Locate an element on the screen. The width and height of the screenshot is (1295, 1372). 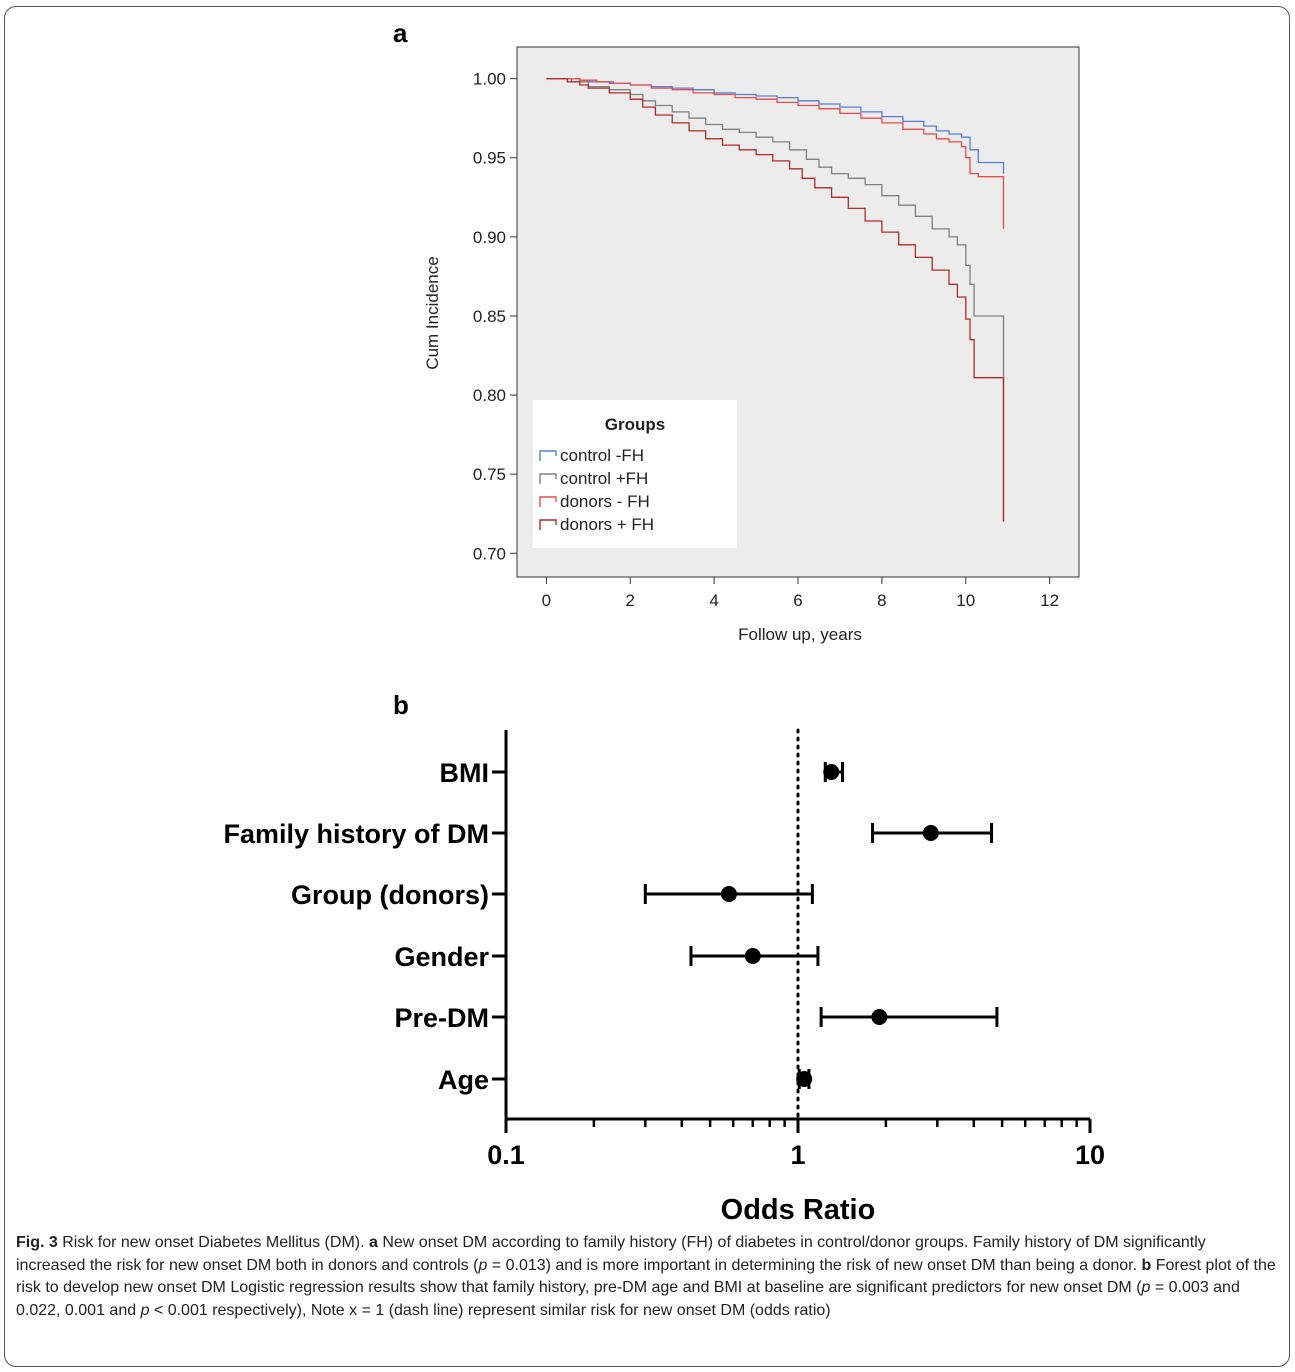
category-label: Gender is located at coordinates (441, 957).